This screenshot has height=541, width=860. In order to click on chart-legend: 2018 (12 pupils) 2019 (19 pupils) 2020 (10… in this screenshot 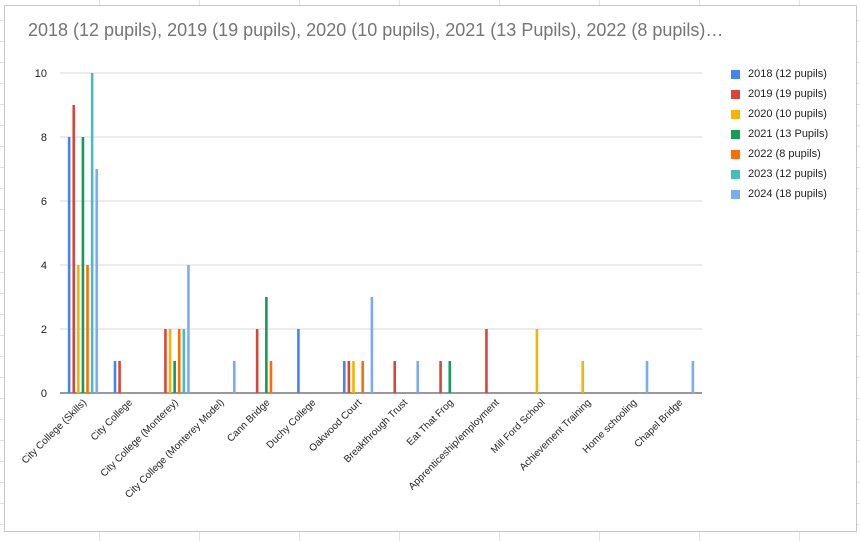, I will do `click(792, 134)`.